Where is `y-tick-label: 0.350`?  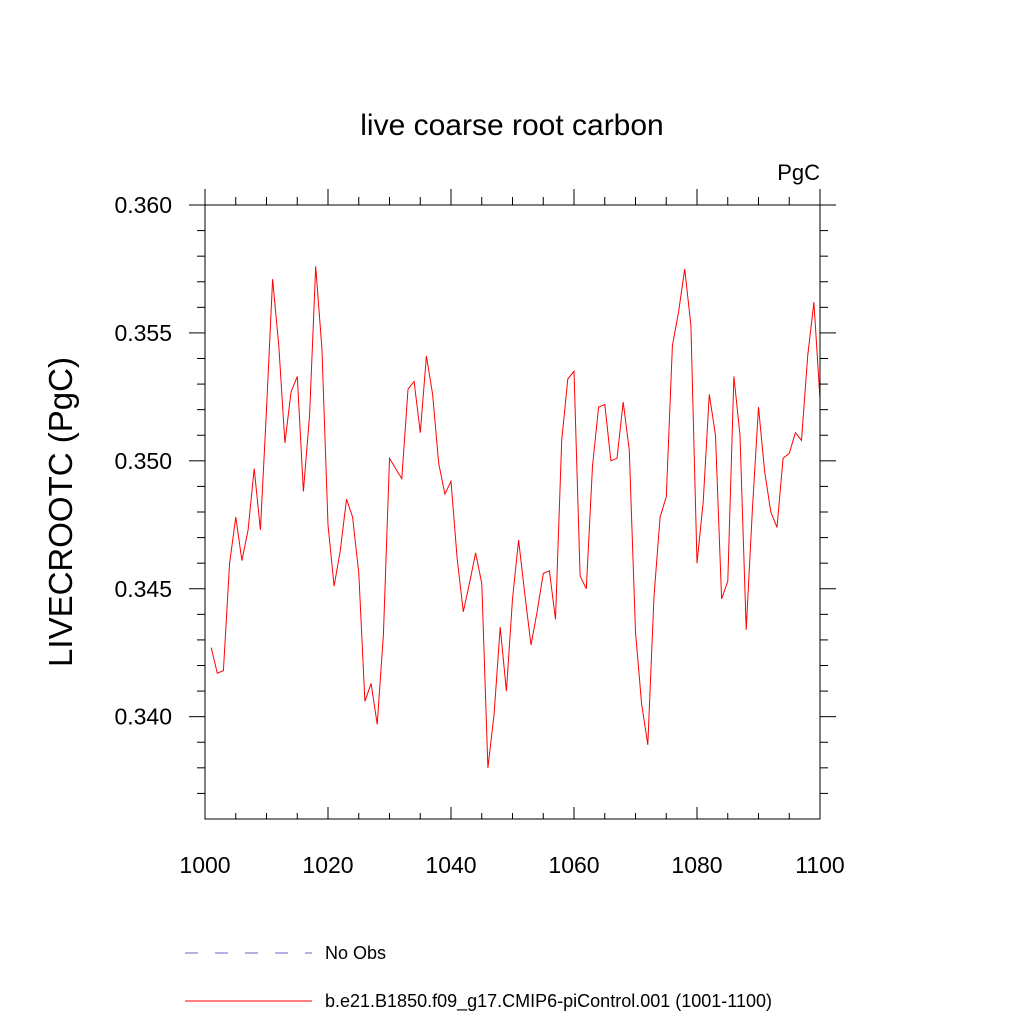
y-tick-label: 0.350 is located at coordinates (143, 461).